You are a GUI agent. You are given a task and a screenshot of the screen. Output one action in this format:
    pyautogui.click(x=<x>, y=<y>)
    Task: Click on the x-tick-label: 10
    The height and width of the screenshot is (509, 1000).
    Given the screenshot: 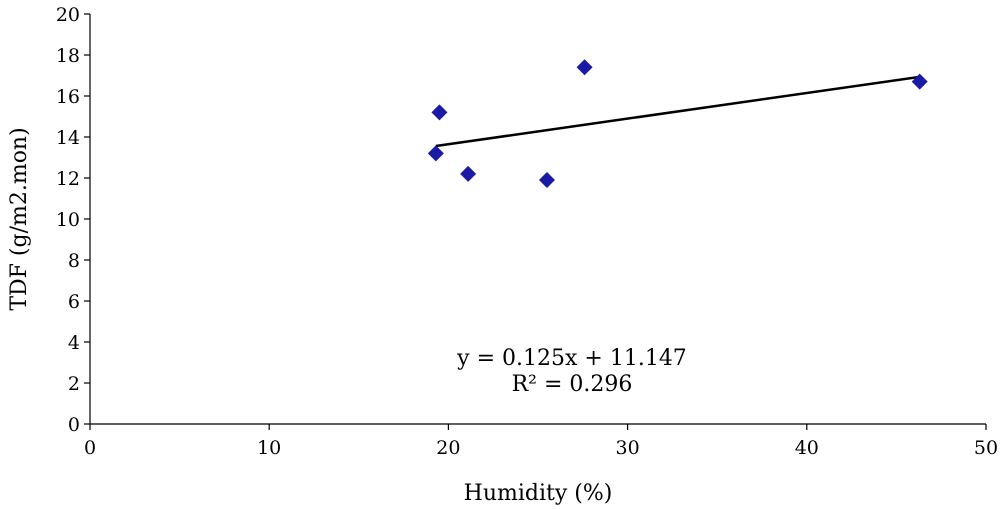 What is the action you would take?
    pyautogui.click(x=269, y=448)
    